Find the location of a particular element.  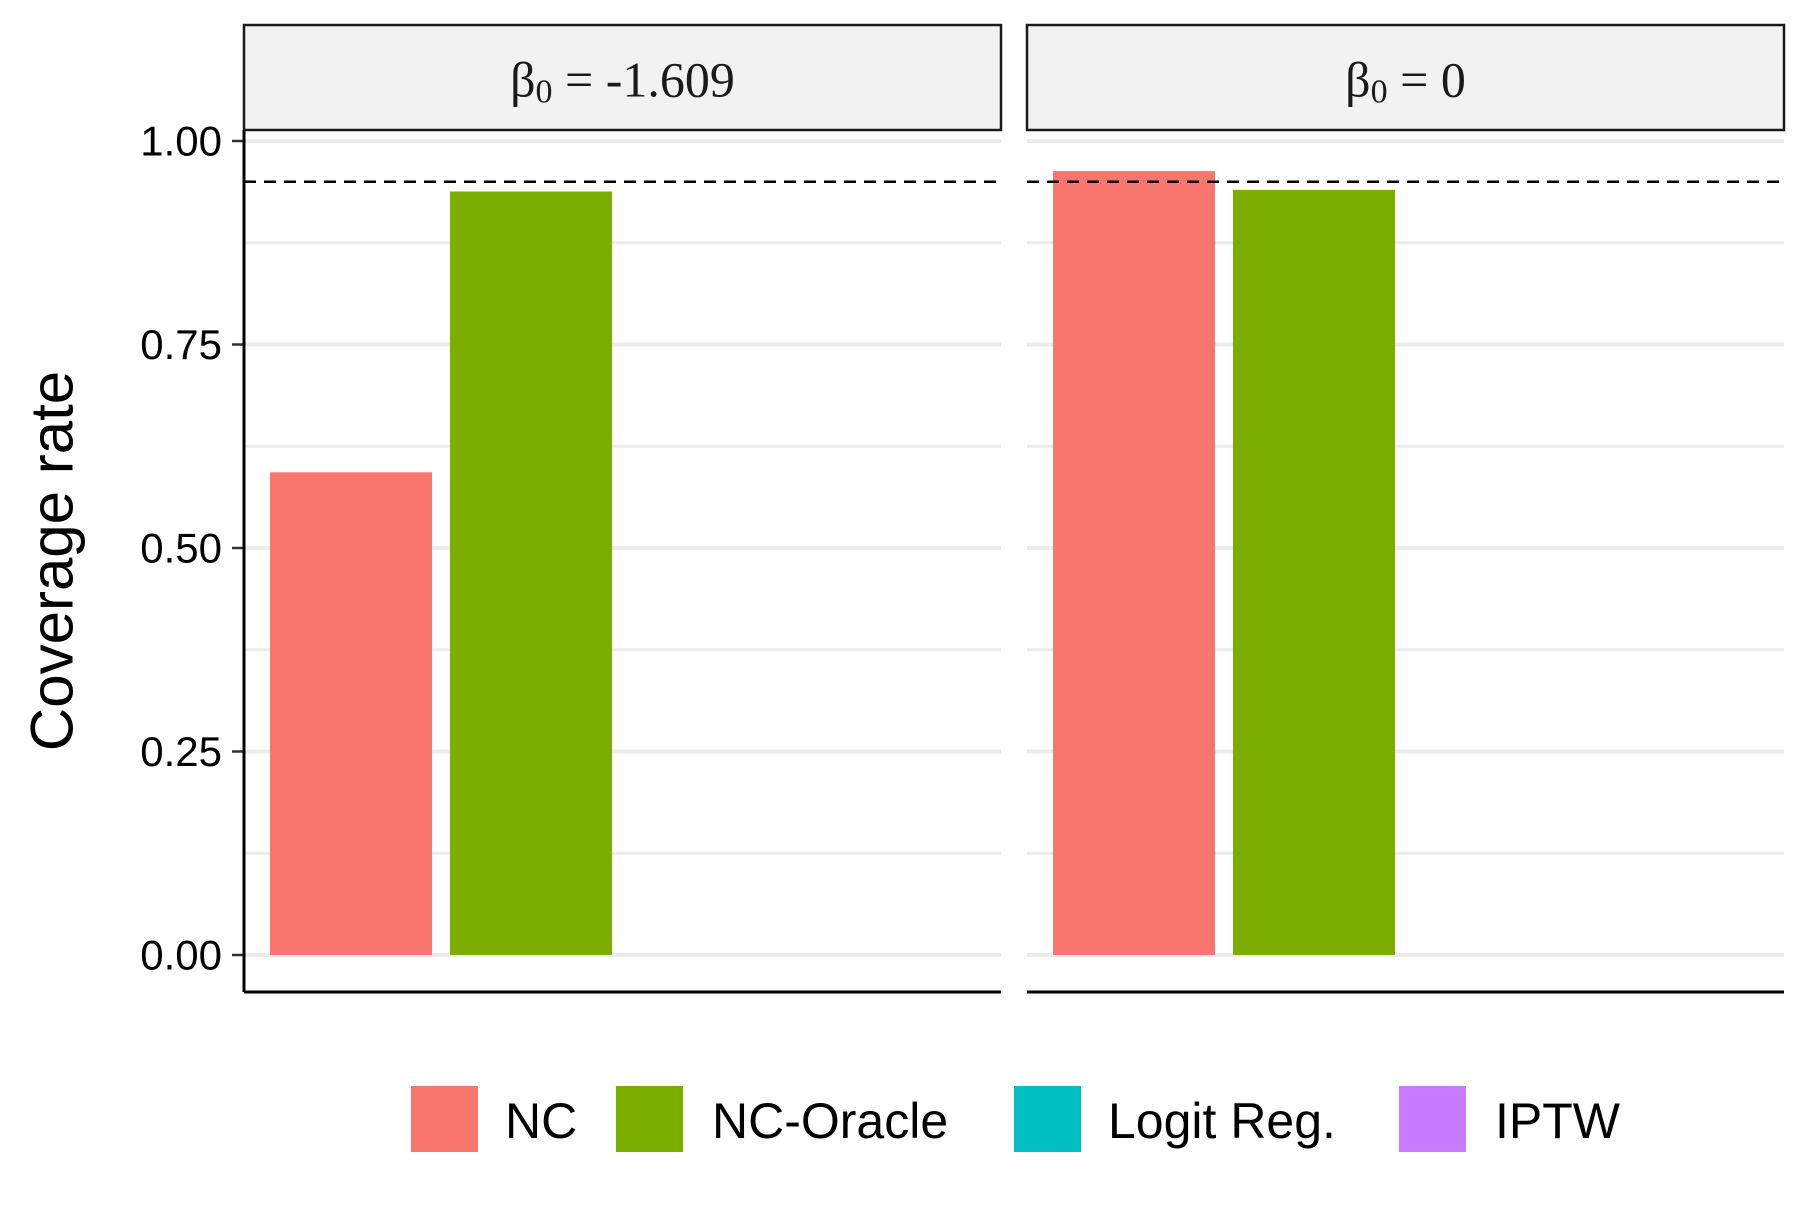

facet-strip-label: β0 = 0 is located at coordinates (1405, 81).